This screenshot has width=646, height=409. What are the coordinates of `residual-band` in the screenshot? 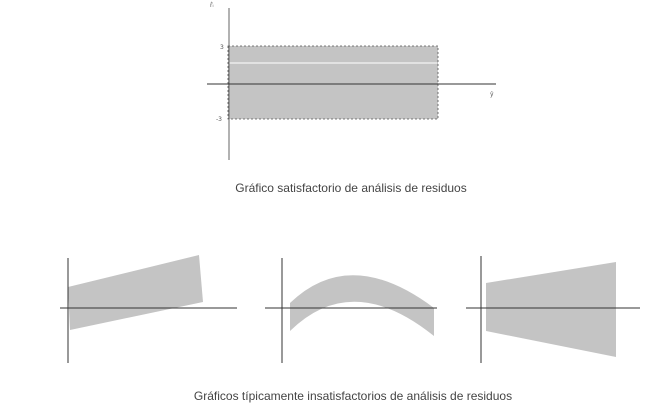 It's located at (333, 82).